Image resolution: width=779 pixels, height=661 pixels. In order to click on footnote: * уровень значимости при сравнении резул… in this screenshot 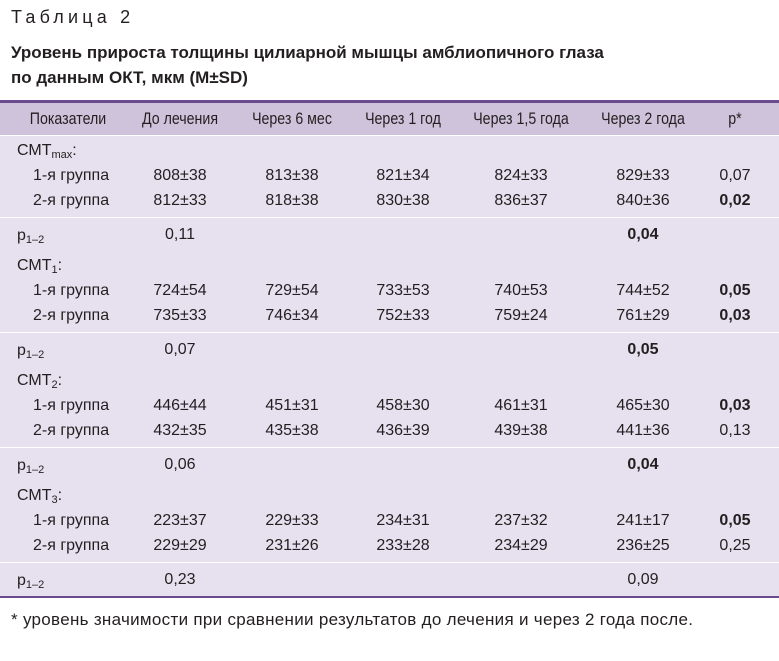, I will do `click(352, 619)`.